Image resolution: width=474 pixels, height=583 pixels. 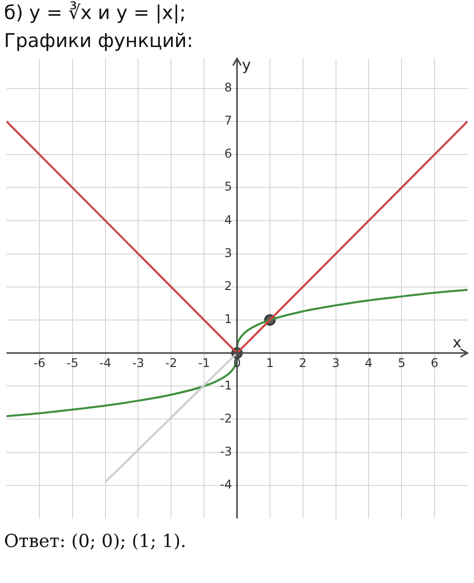 I want to click on chart-title: б) y = ∛x и y = |x|;, so click(x=95, y=12).